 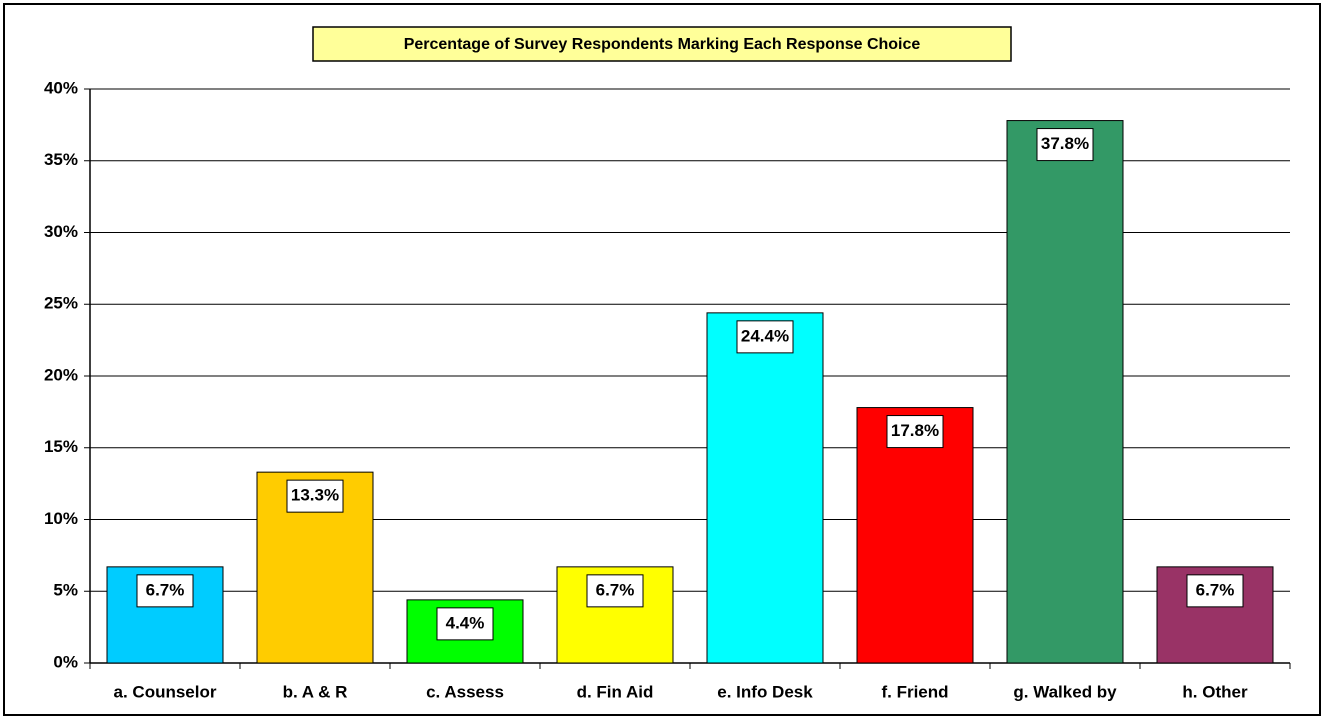 I want to click on data-label: 37.8%, so click(x=1065, y=143).